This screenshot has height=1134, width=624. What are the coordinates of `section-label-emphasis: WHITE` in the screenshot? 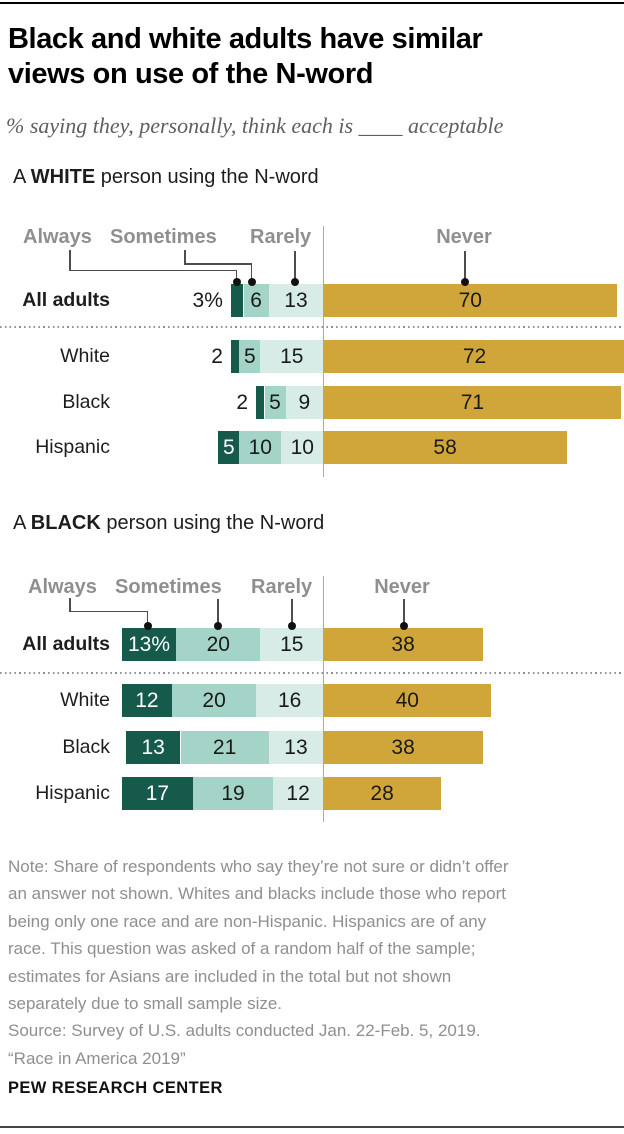 It's located at (63, 177).